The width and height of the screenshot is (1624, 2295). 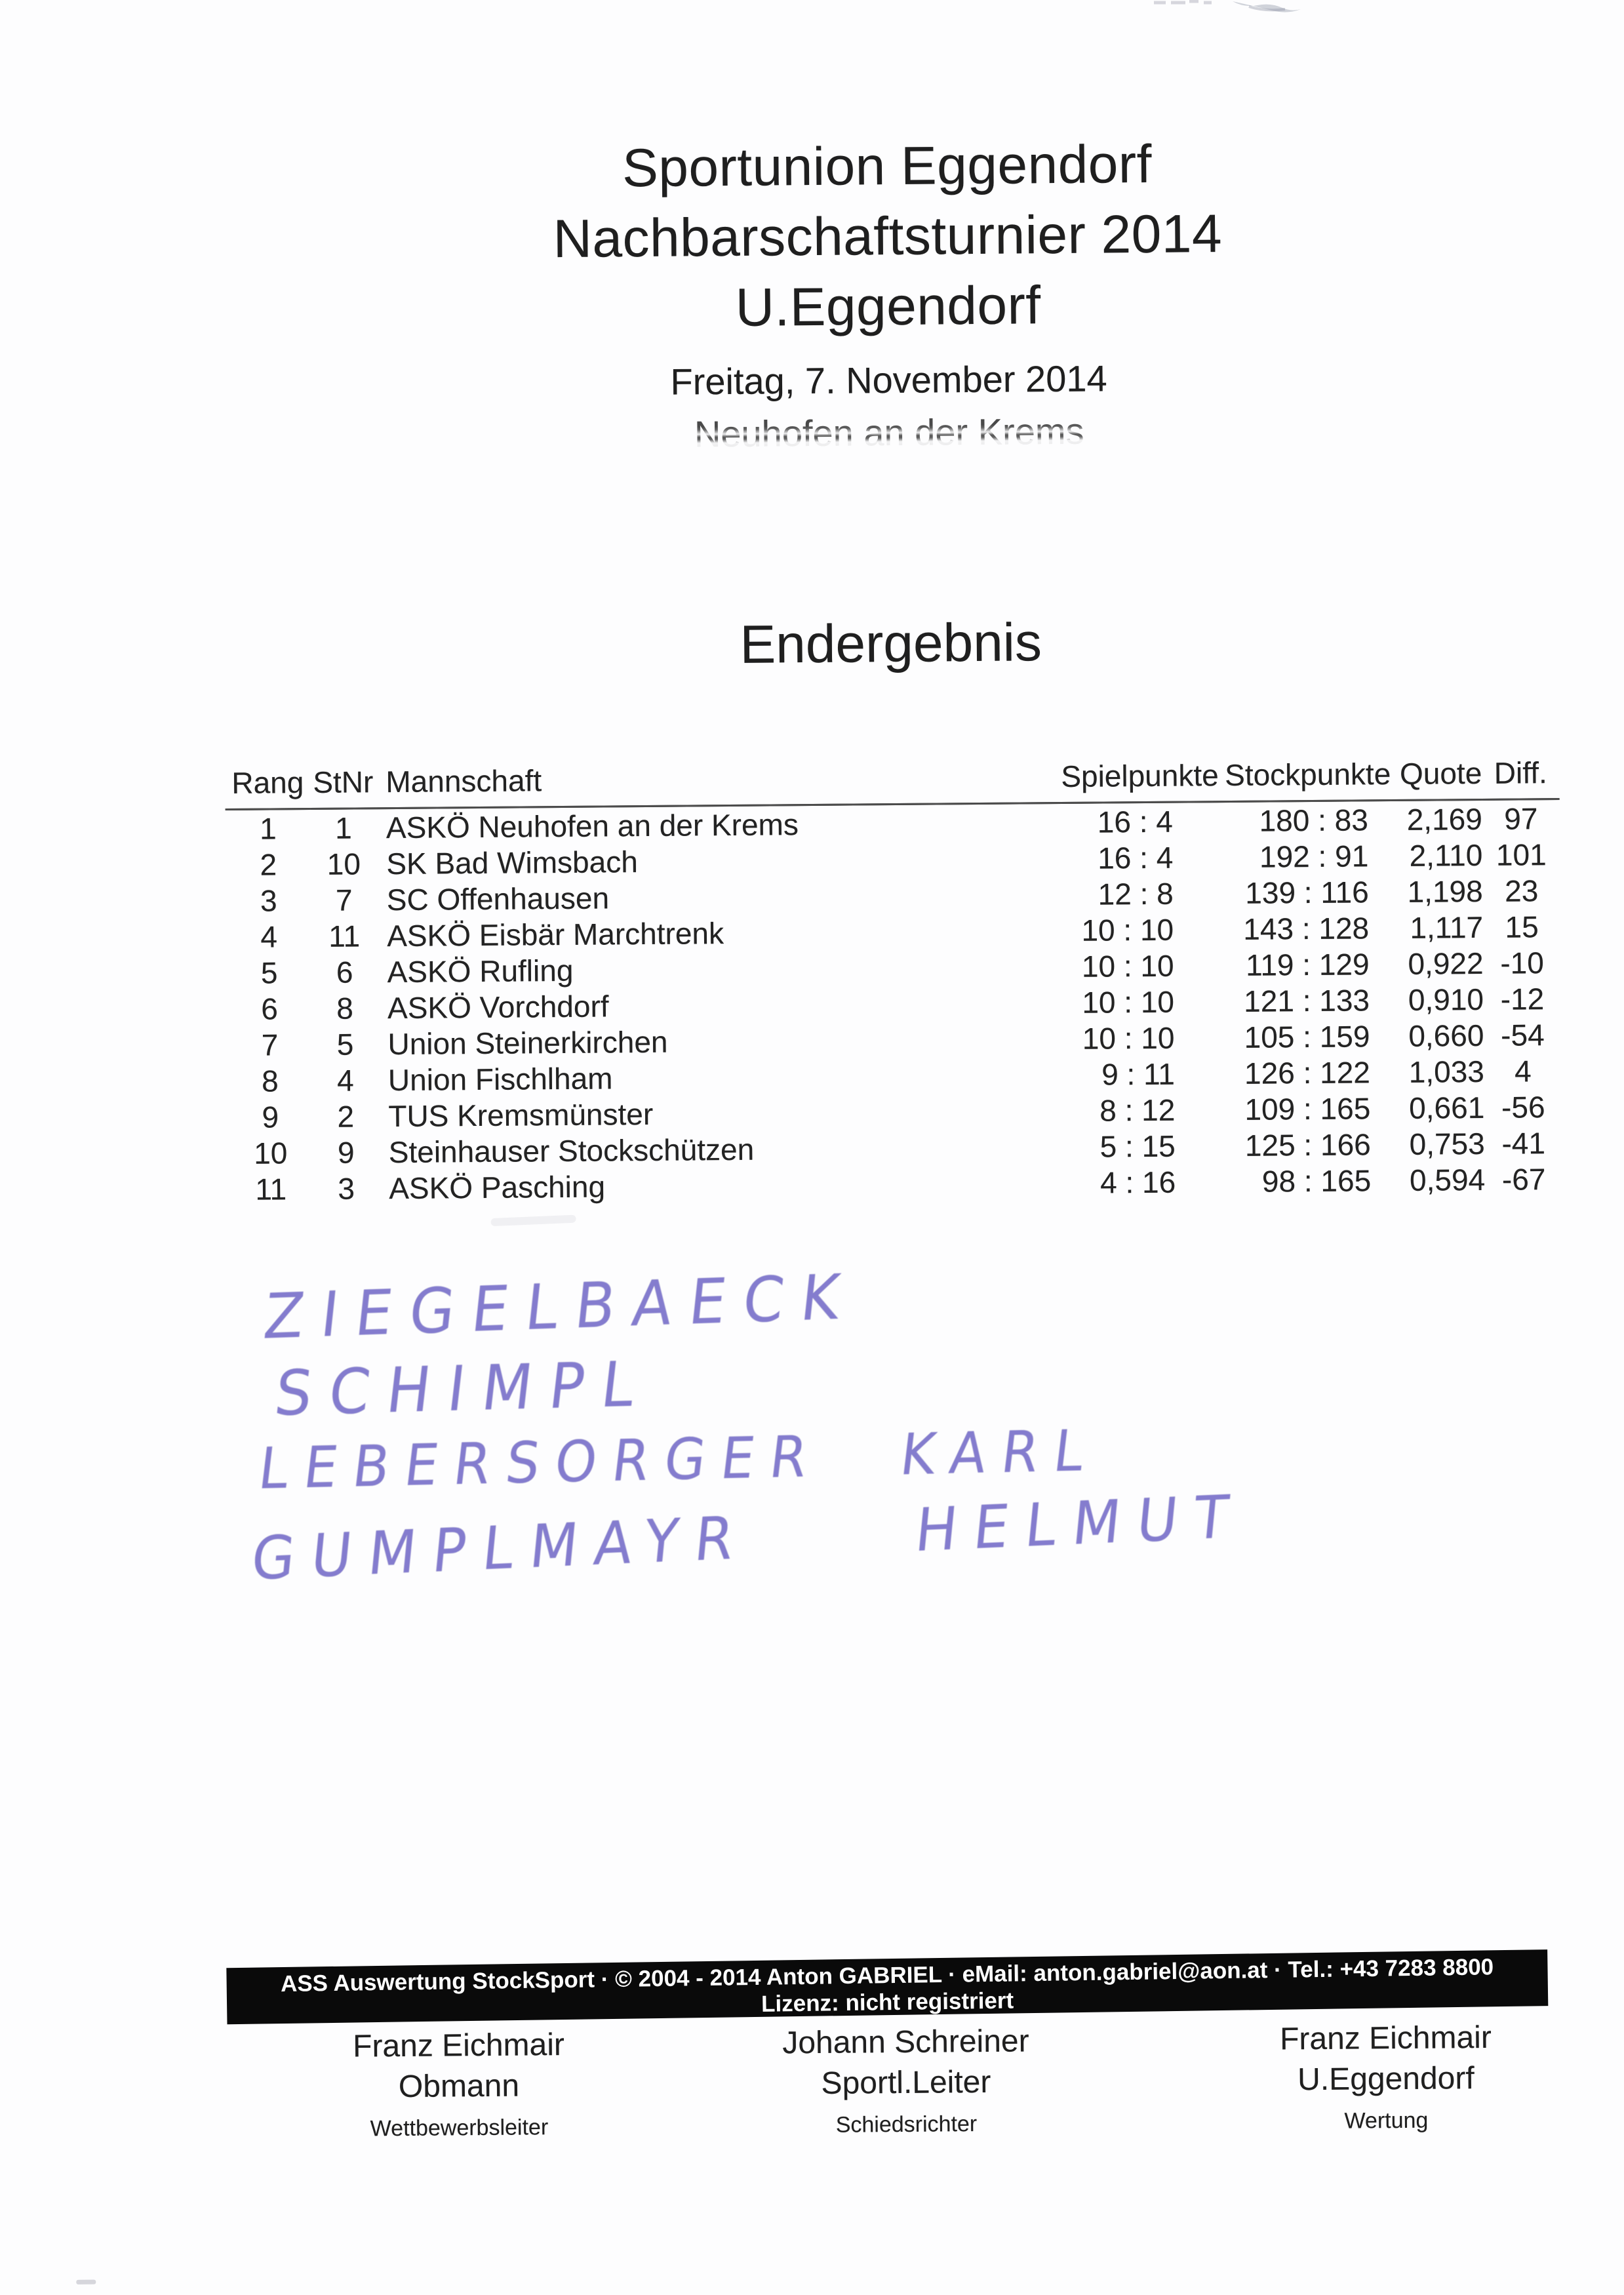 I want to click on cell-diff: -10, so click(x=1522, y=962).